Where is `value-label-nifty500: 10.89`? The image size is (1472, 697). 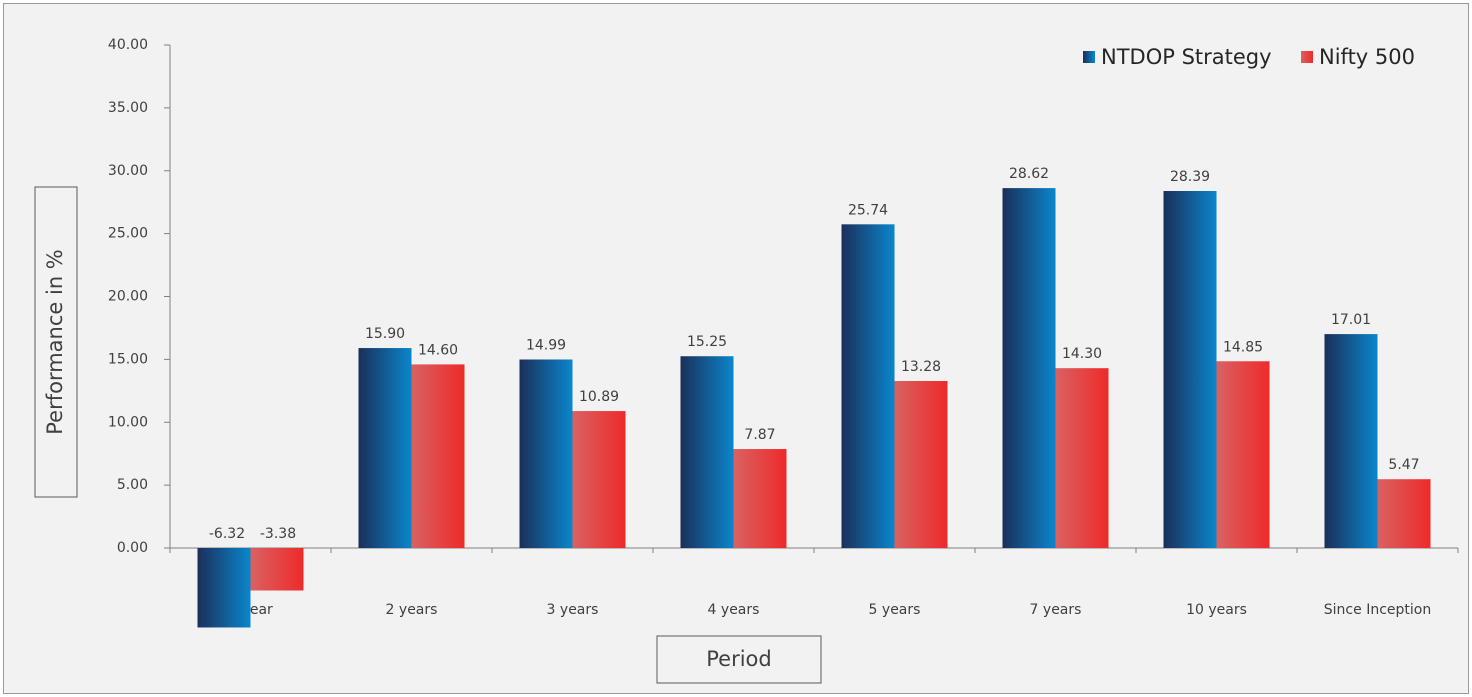 value-label-nifty500: 10.89 is located at coordinates (599, 397).